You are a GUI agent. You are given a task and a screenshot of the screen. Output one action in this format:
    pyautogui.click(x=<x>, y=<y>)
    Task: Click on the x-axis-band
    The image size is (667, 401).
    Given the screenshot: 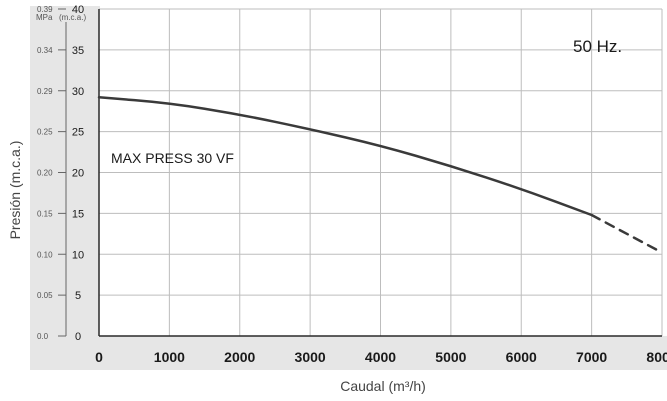 What is the action you would take?
    pyautogui.click(x=348, y=353)
    